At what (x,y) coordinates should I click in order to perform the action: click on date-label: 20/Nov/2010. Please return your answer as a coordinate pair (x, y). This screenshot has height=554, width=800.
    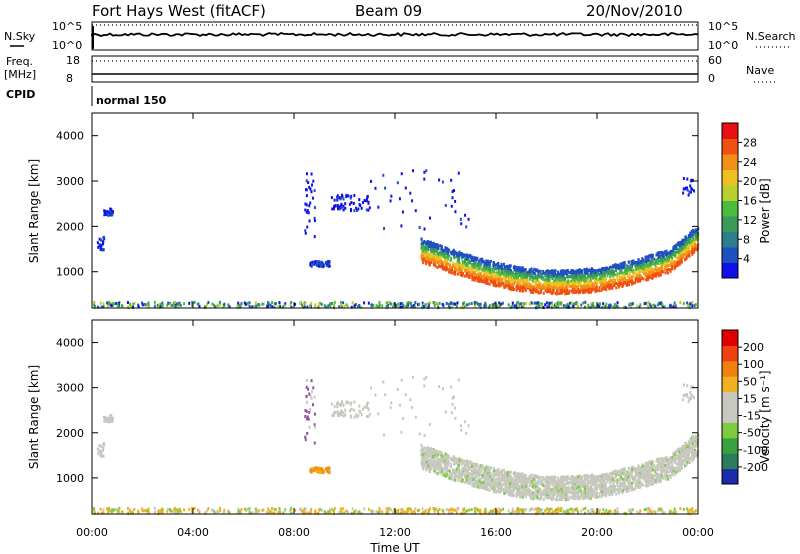
    Looking at the image, I should click on (634, 11).